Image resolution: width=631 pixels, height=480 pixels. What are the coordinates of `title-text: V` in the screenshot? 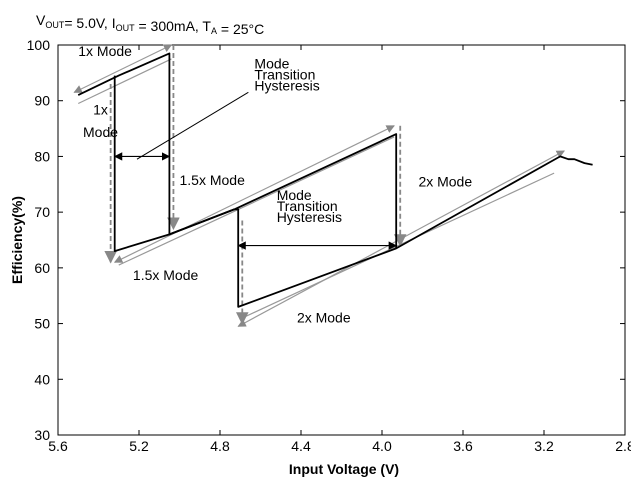 It's located at (41, 20).